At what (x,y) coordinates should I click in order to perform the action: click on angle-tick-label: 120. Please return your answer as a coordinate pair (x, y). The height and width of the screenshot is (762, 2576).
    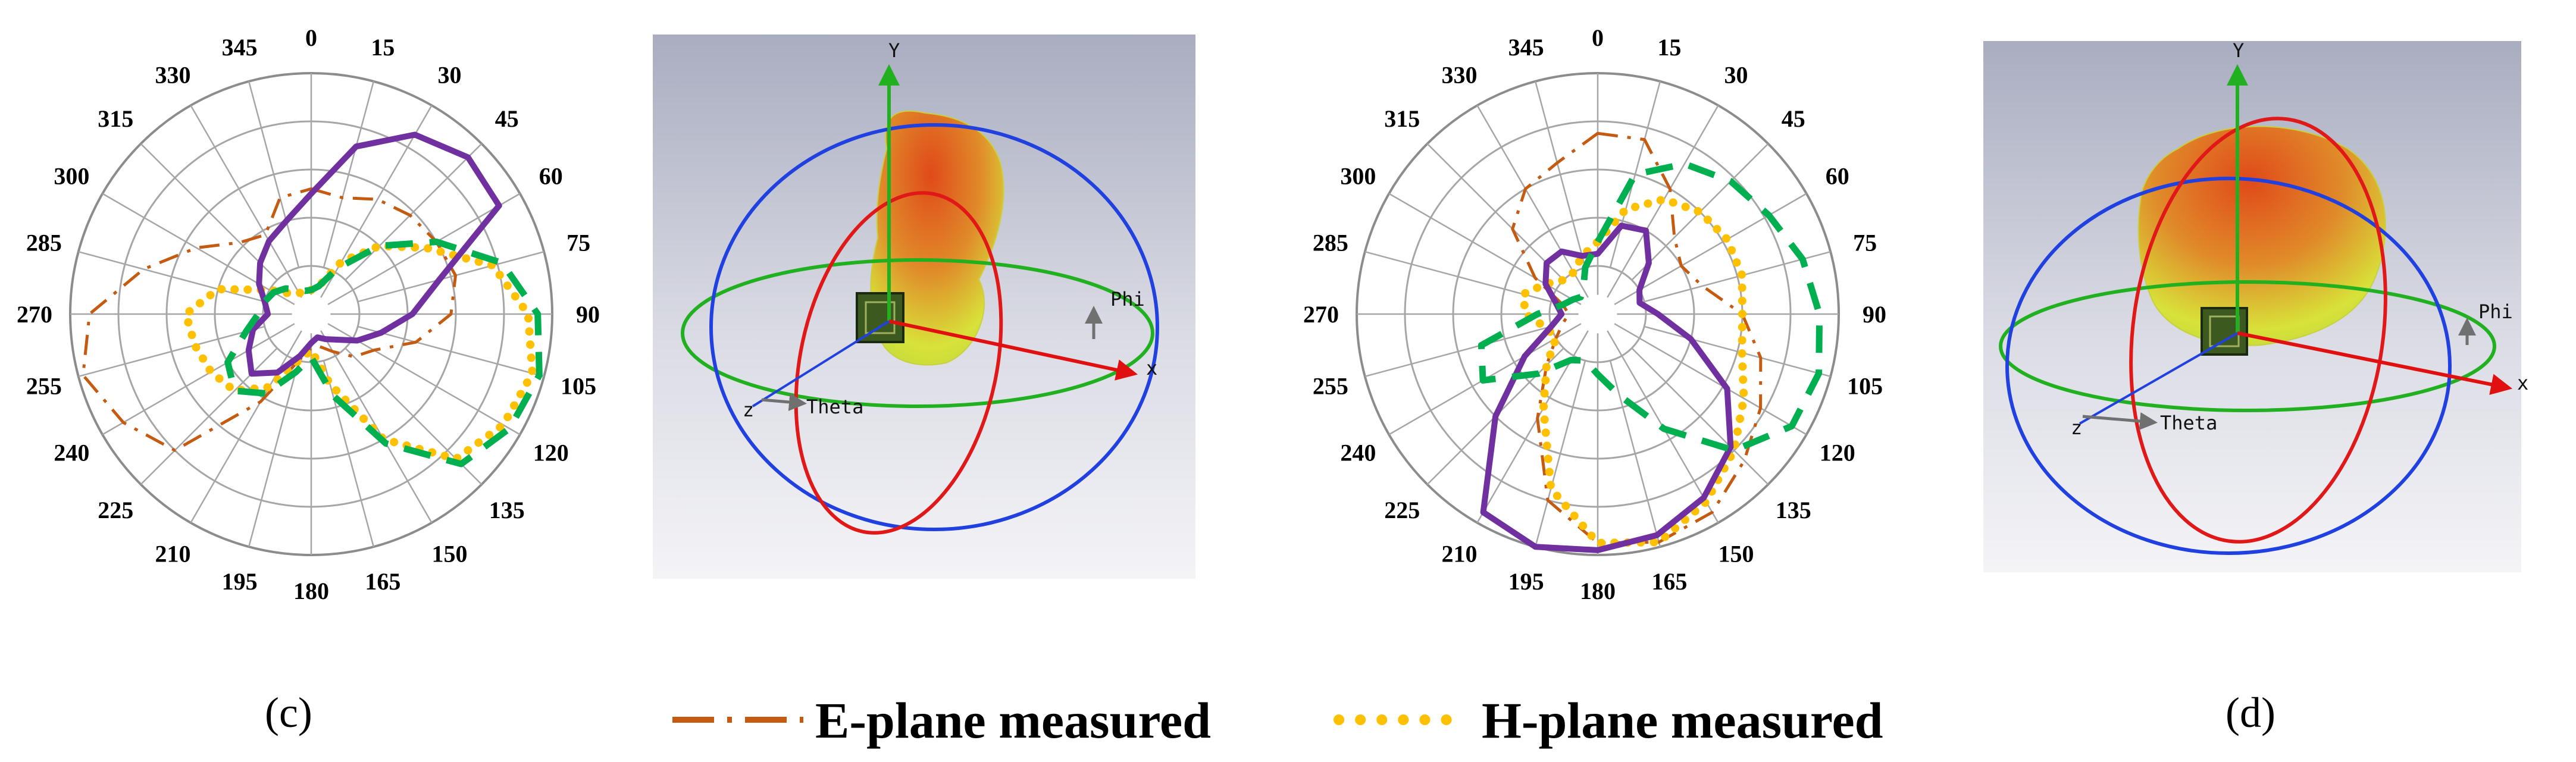
    Looking at the image, I should click on (1837, 453).